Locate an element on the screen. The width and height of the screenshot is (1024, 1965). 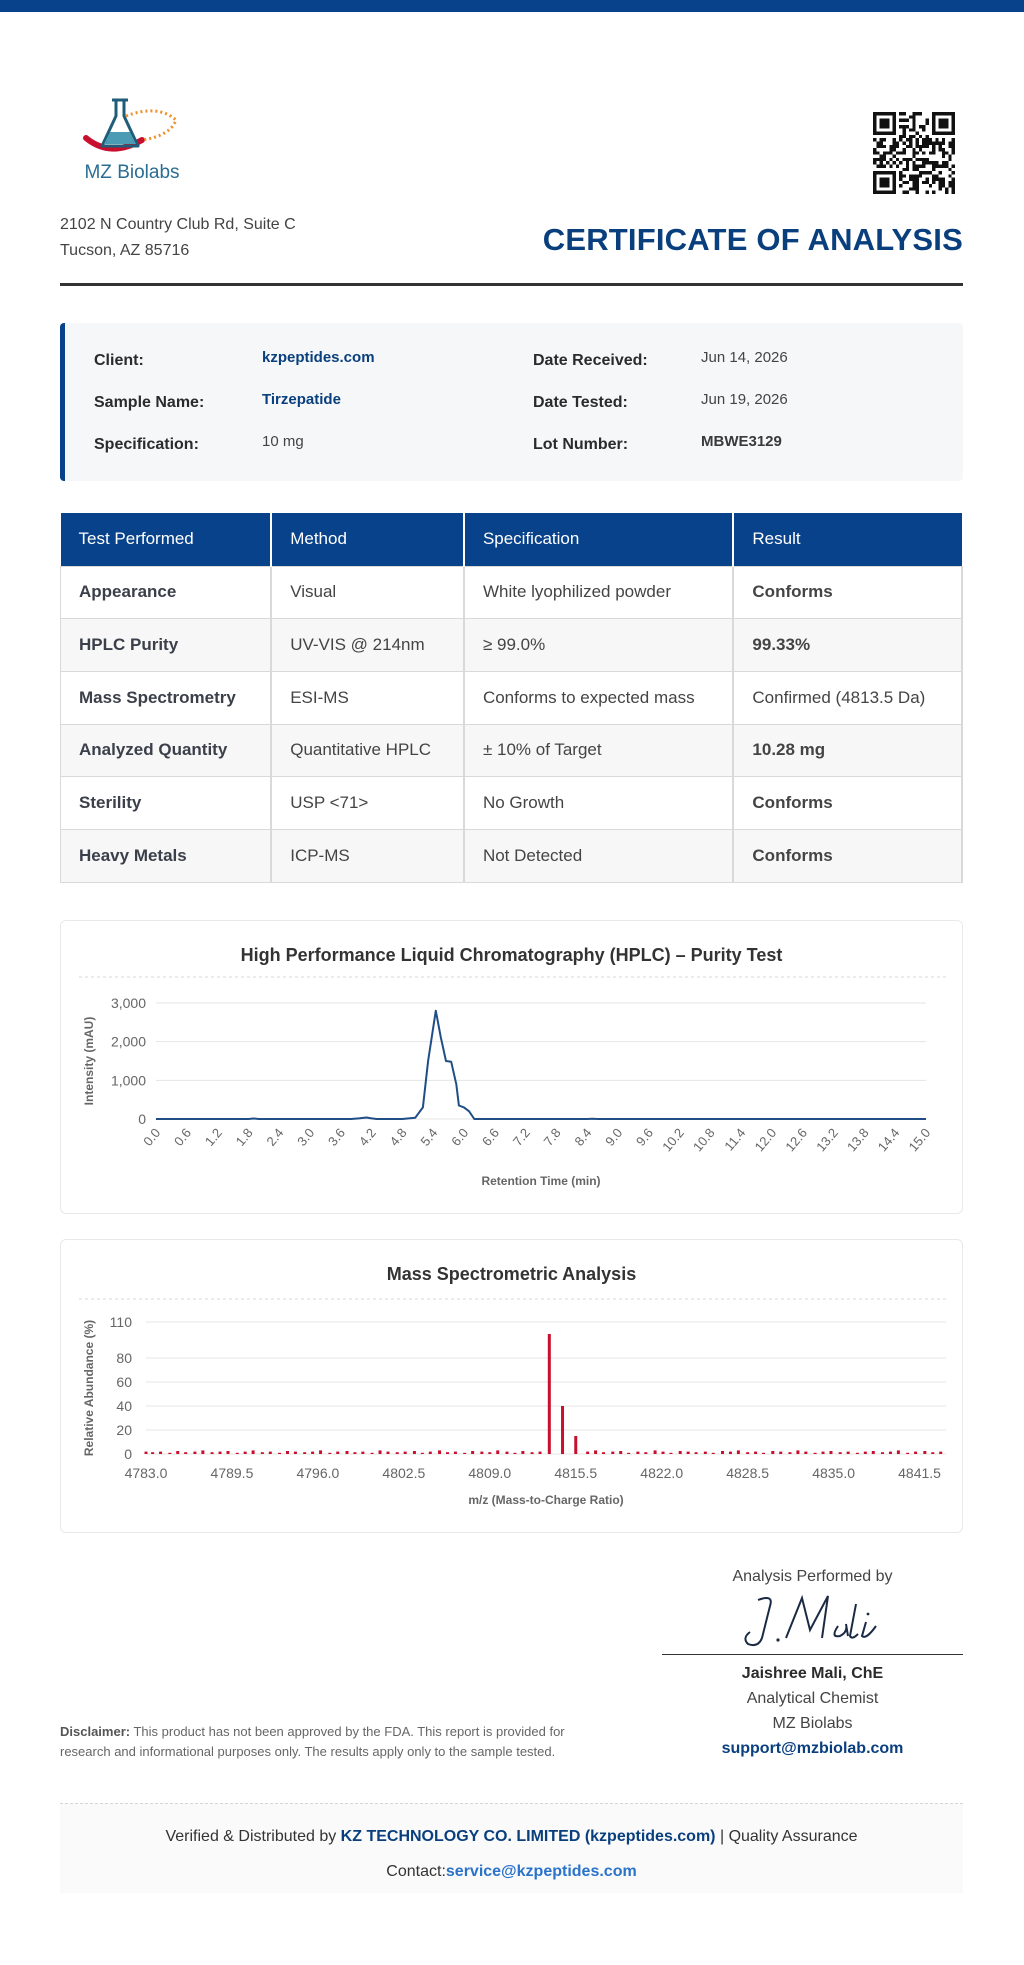
y-axis-label: Intensity (mAU) is located at coordinates (89, 1061).